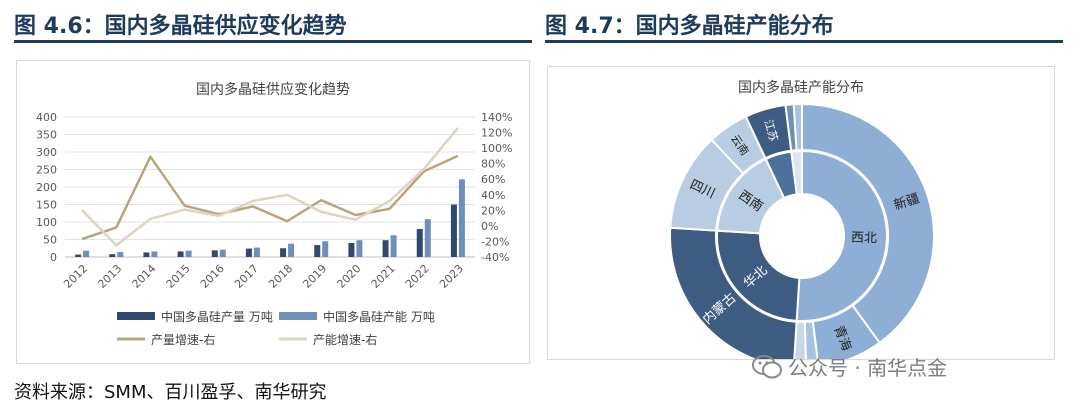 The width and height of the screenshot is (1080, 411). What do you see at coordinates (689, 26) in the screenshot?
I see `right-figure-title: 图 4.7：国内多晶硅产能分布` at bounding box center [689, 26].